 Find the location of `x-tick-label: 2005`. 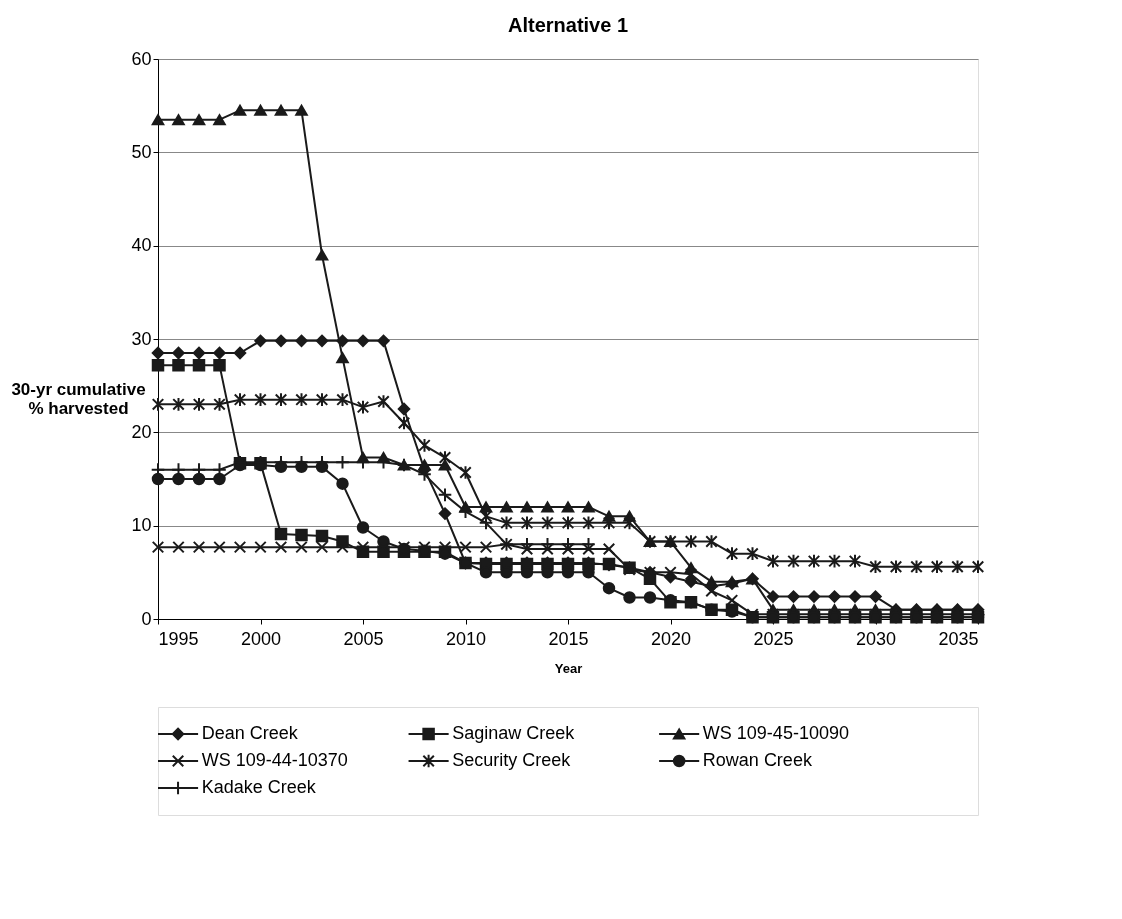

x-tick-label: 2005 is located at coordinates (363, 638).